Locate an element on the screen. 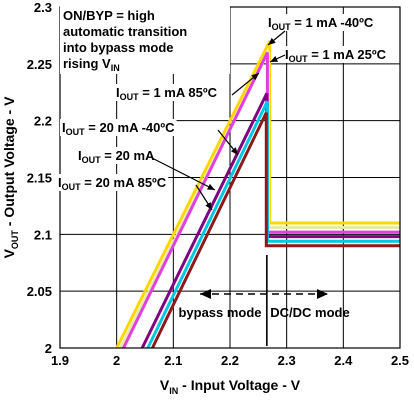 The width and height of the screenshot is (414, 400). series-label: IOUT = 1 mA 25ºC is located at coordinates (336, 55).